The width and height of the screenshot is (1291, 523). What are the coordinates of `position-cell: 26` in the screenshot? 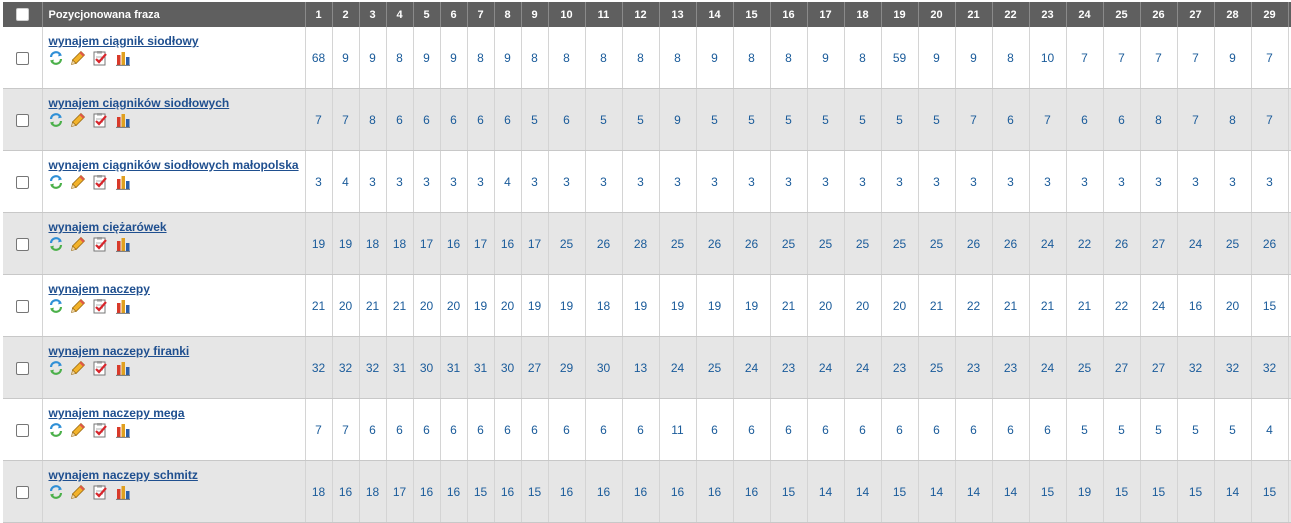 It's located at (752, 243).